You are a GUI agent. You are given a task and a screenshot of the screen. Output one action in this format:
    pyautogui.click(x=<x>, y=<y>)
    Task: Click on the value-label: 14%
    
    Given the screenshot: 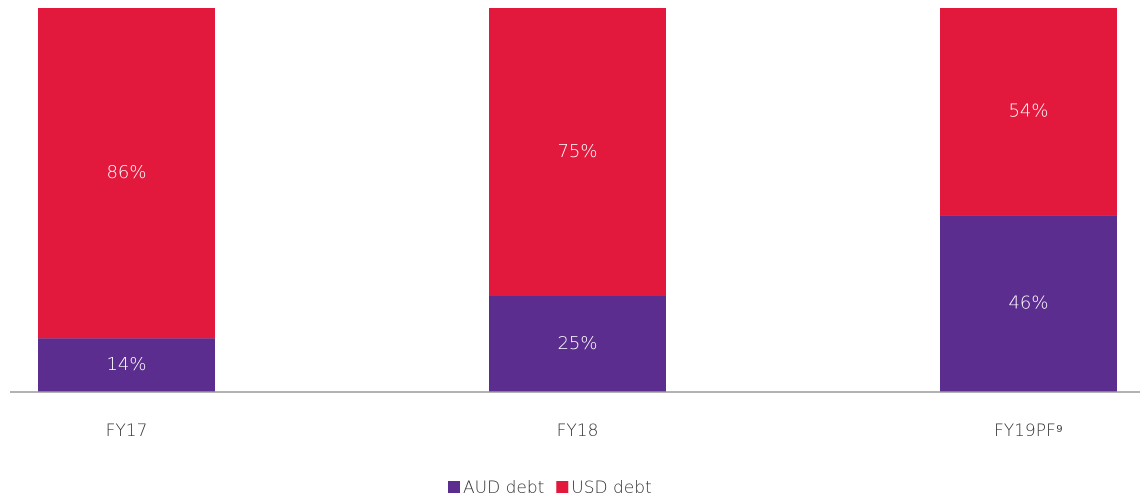 What is the action you would take?
    pyautogui.click(x=126, y=364)
    